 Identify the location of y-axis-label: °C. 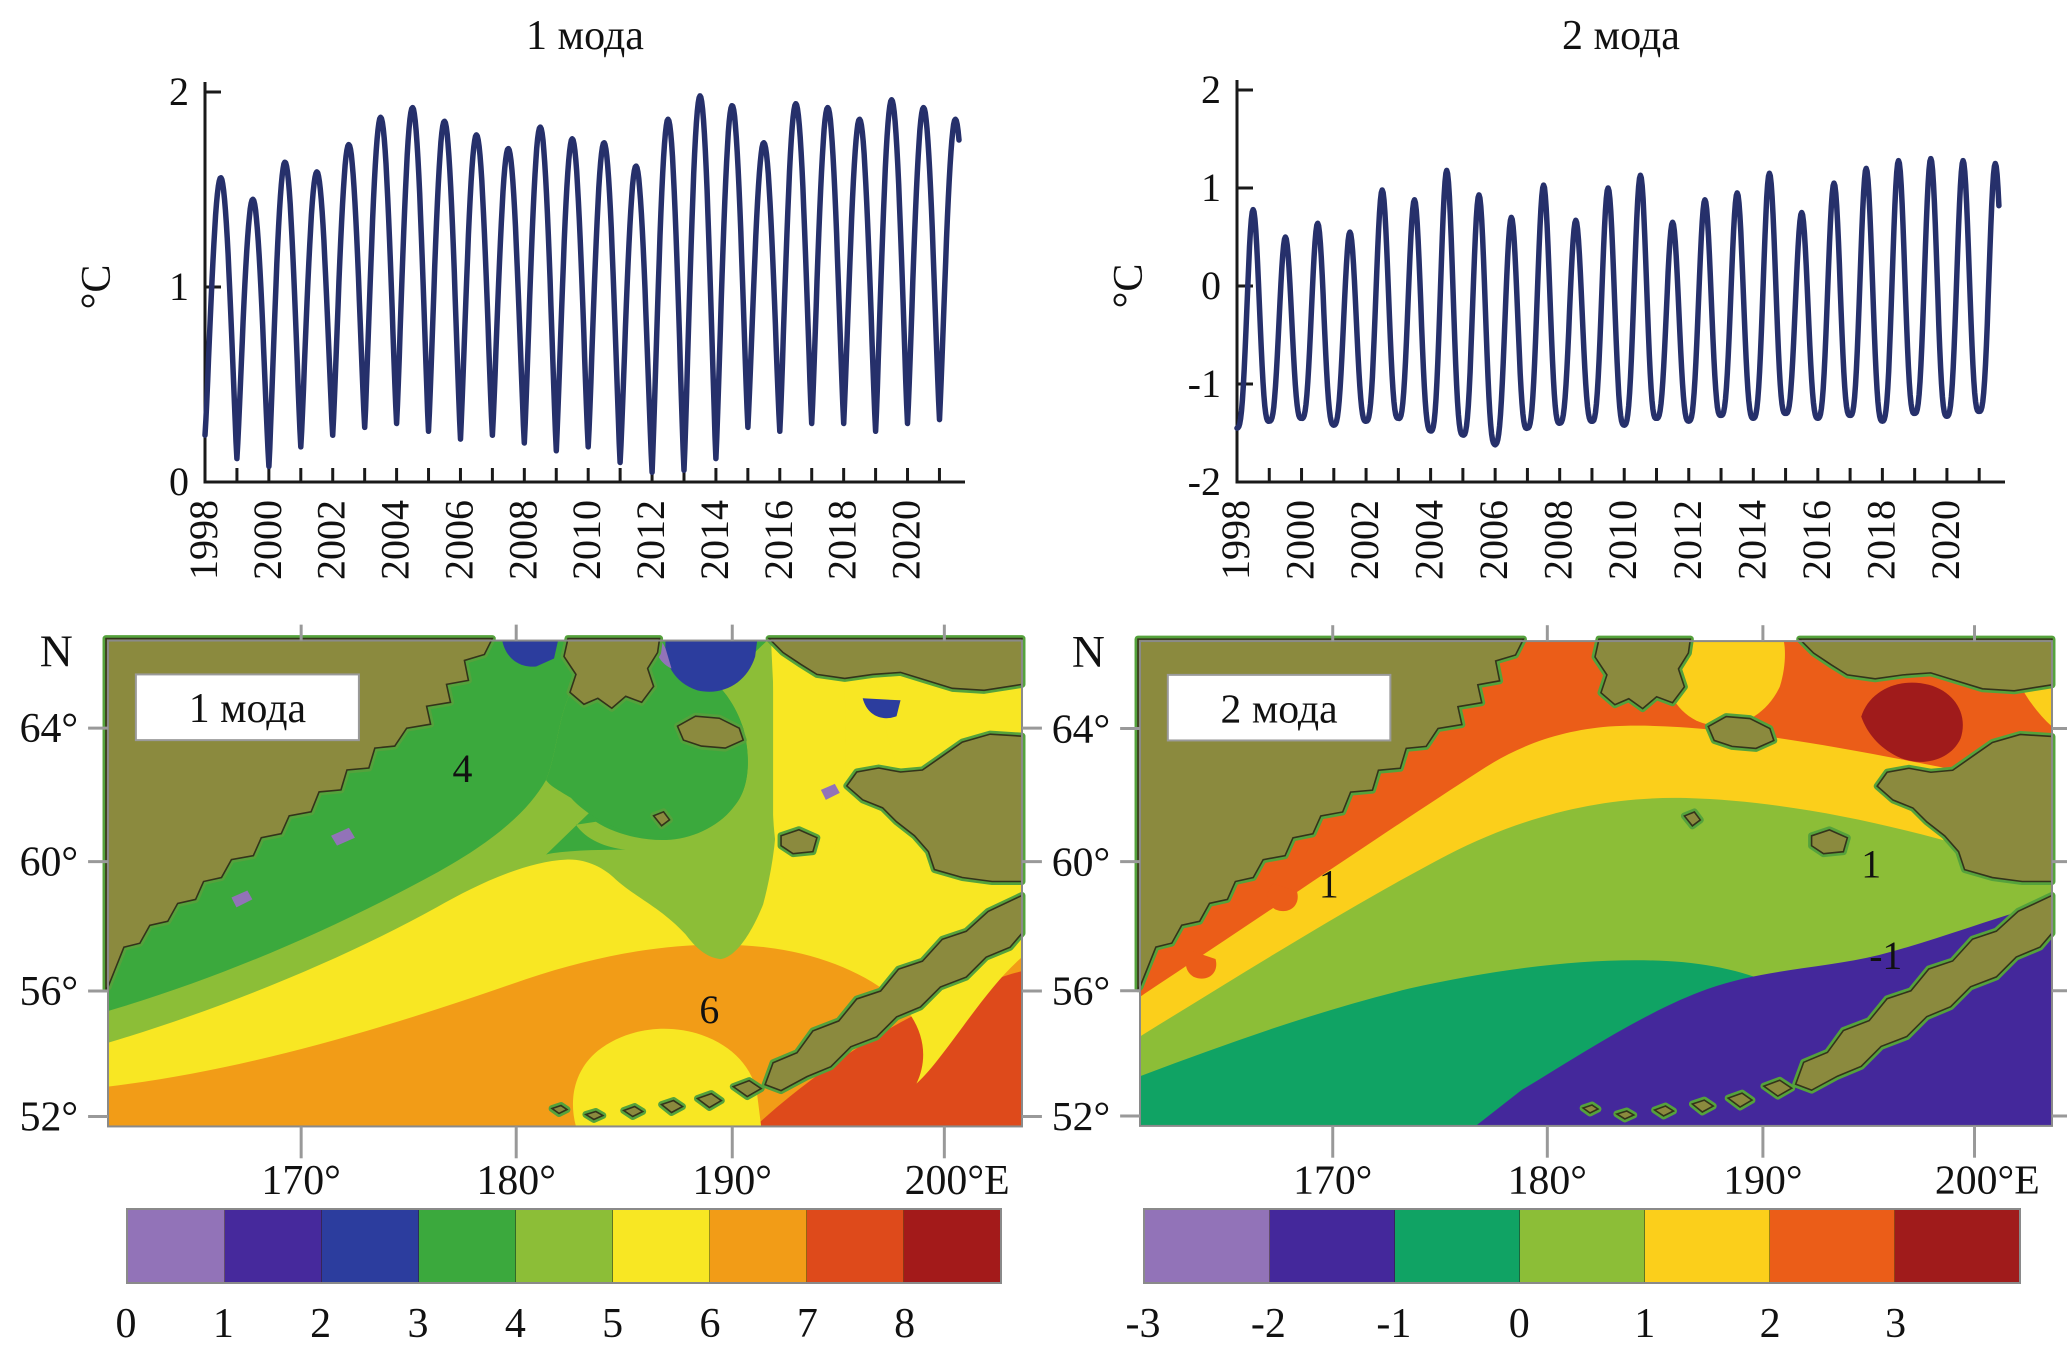
(97, 287).